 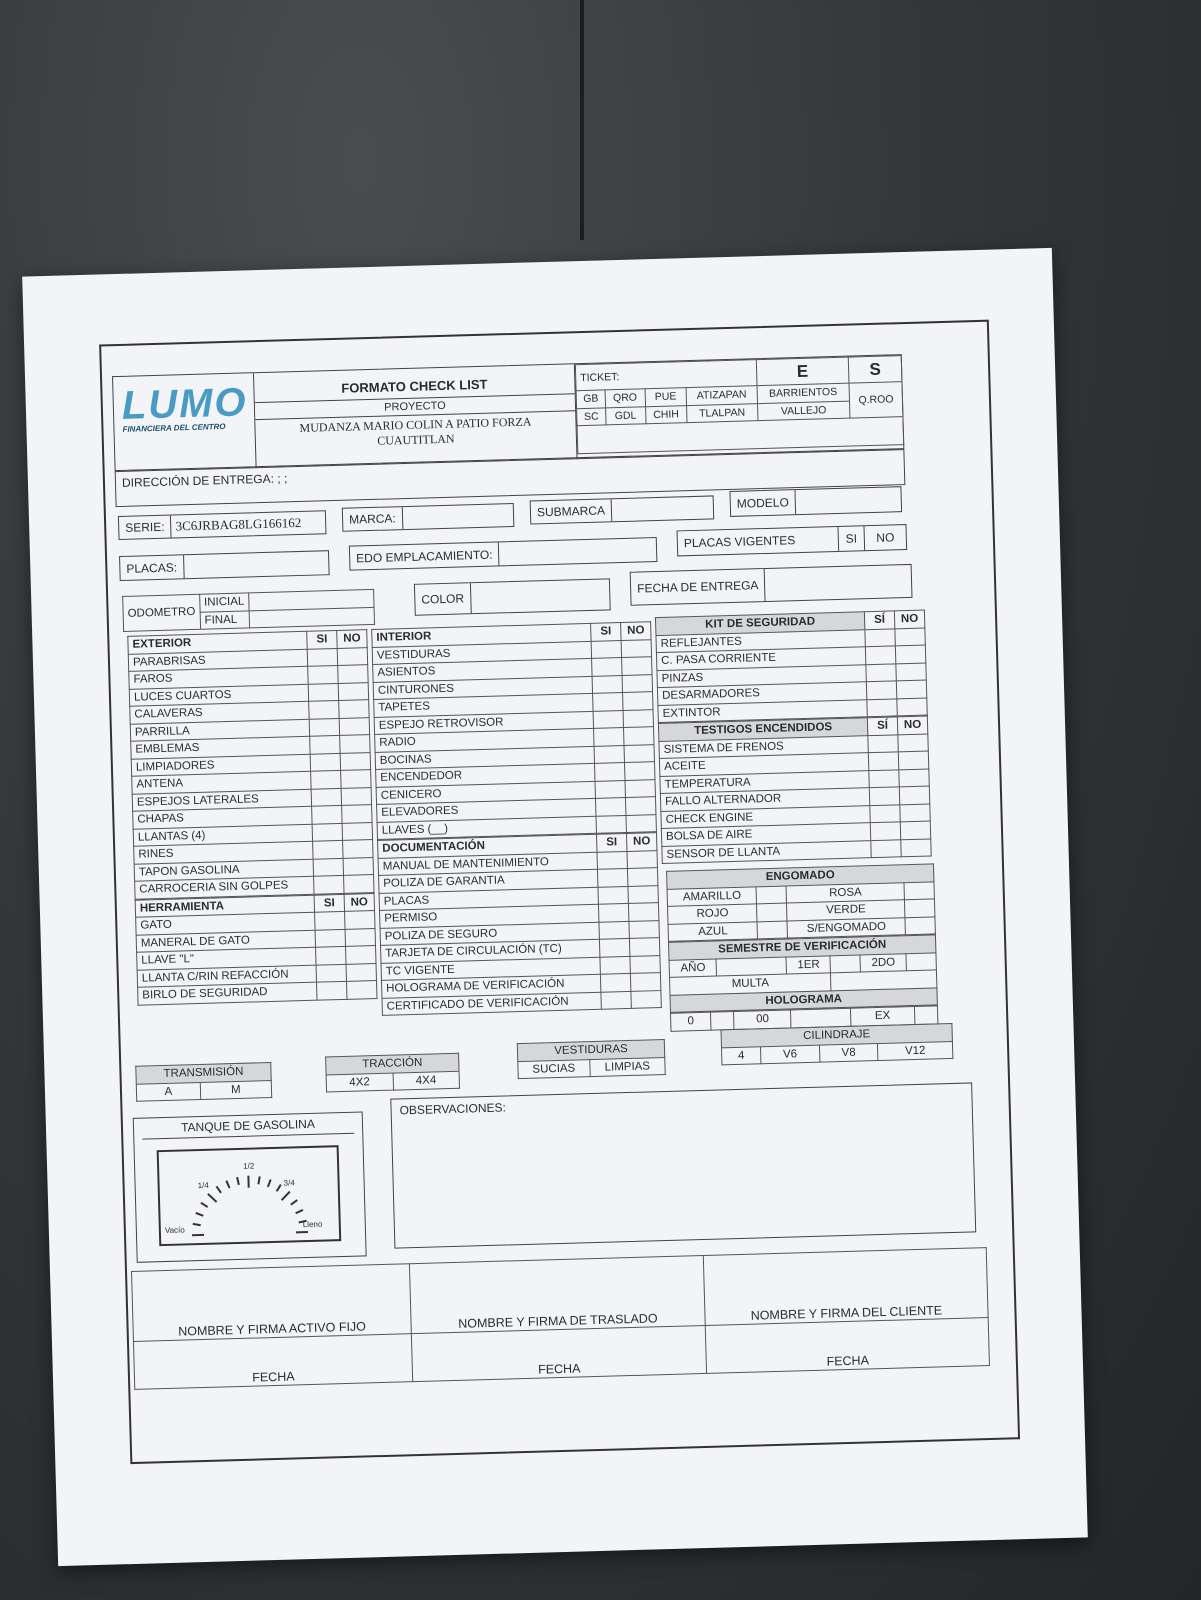 What do you see at coordinates (915, 1050) in the screenshot?
I see `cilindraje-v12: V12` at bounding box center [915, 1050].